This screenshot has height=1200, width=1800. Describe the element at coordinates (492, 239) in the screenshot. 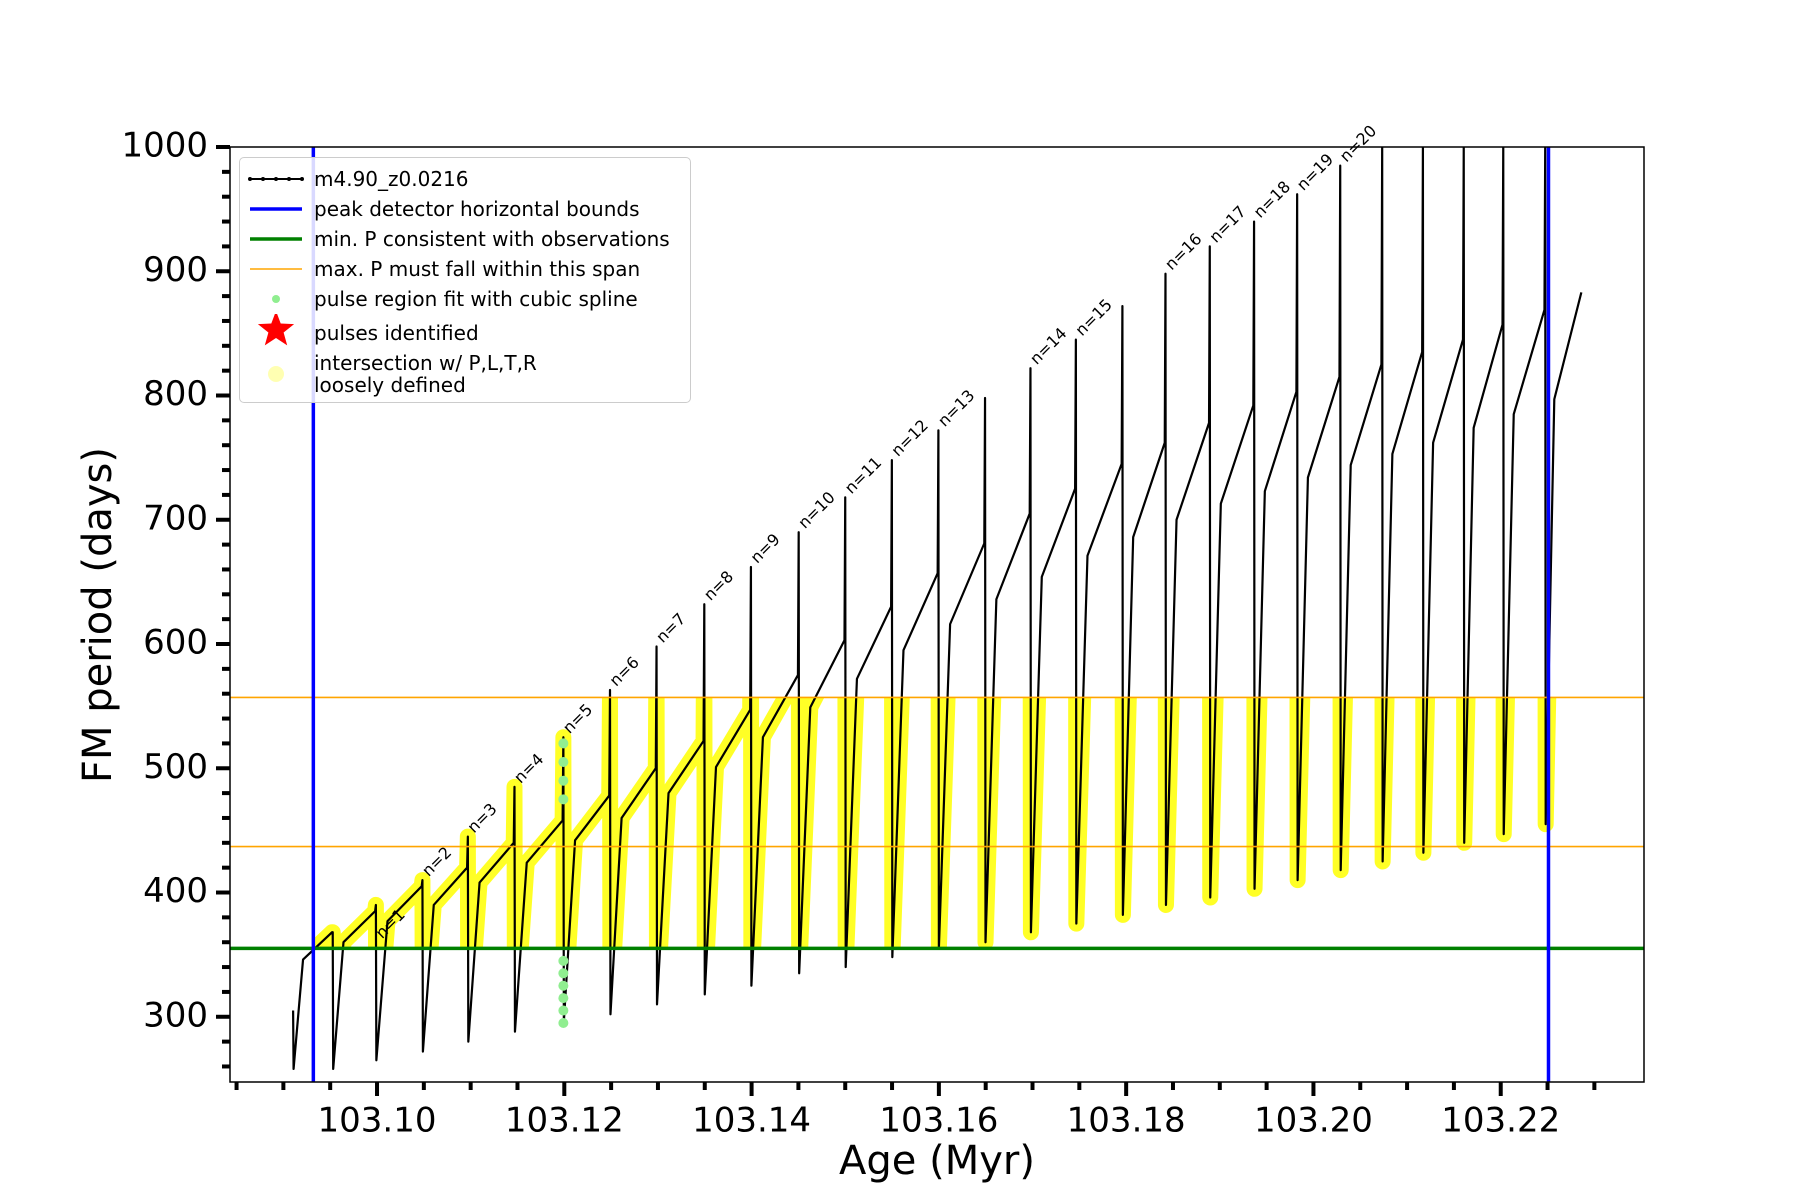

I see `legend-label: min. P consistent with observations` at that location.